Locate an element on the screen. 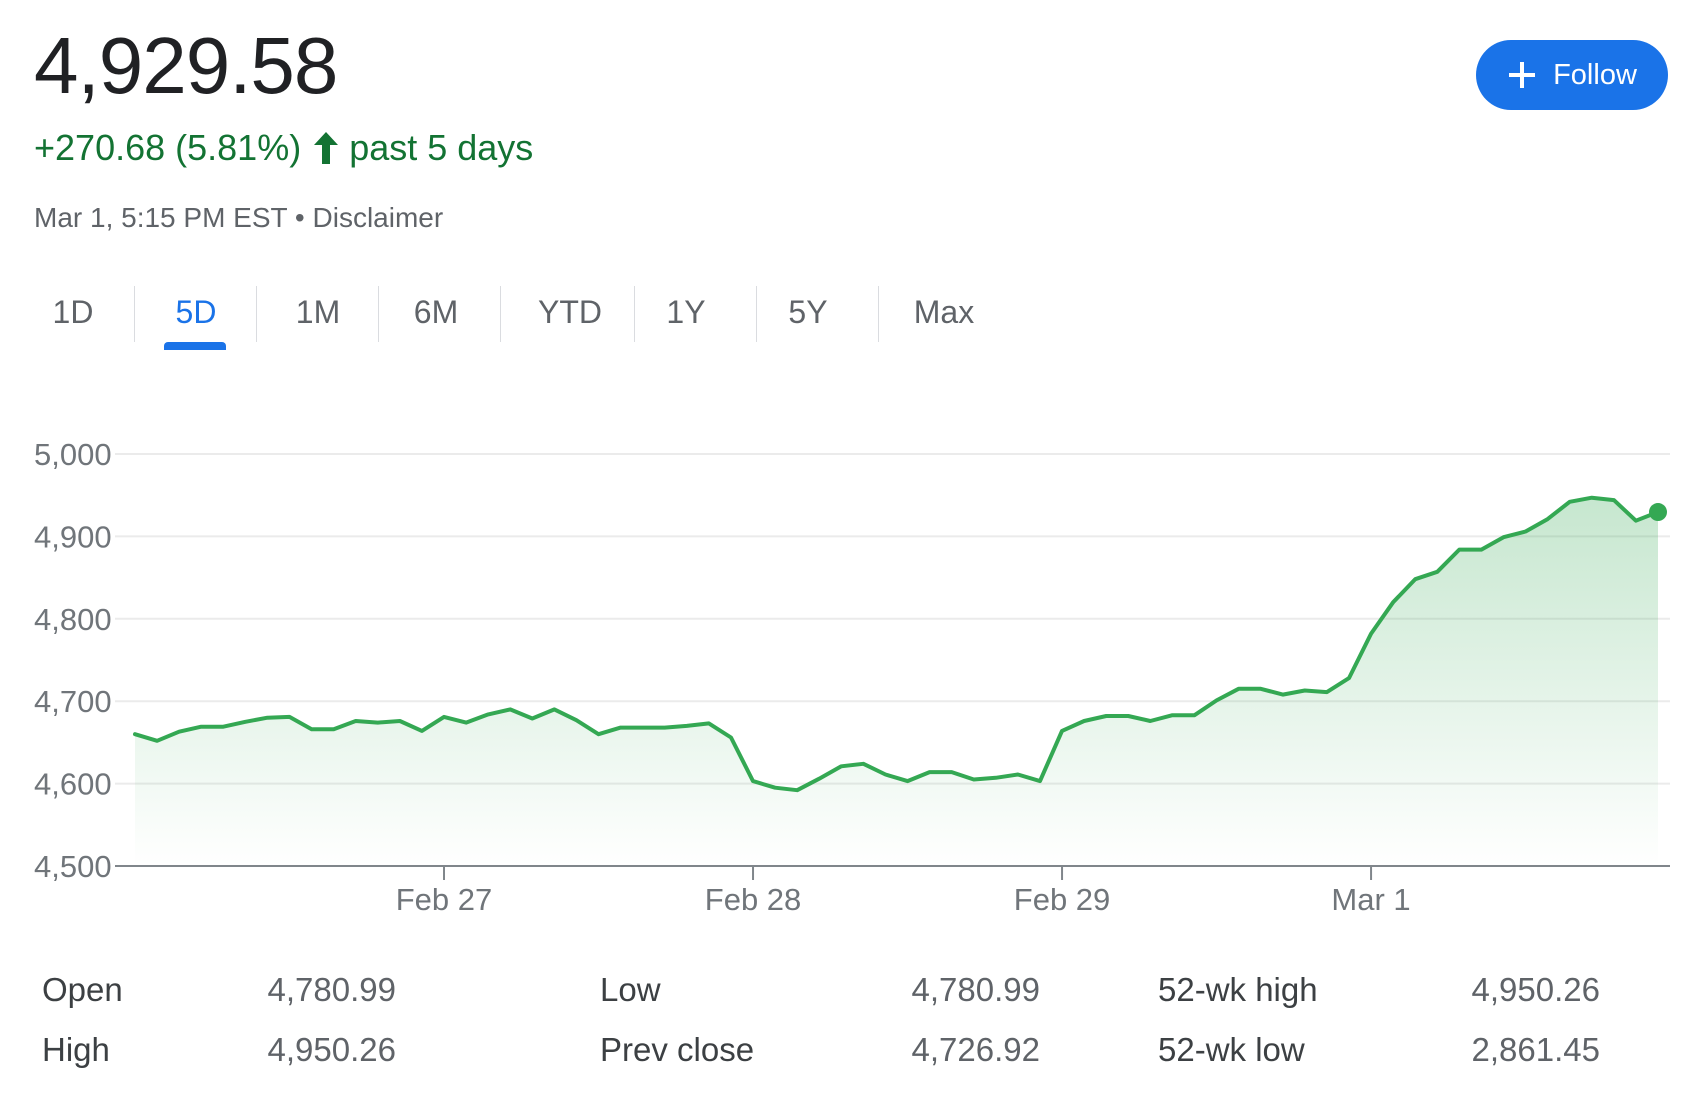  tab-1d: 1D is located at coordinates (73, 312).